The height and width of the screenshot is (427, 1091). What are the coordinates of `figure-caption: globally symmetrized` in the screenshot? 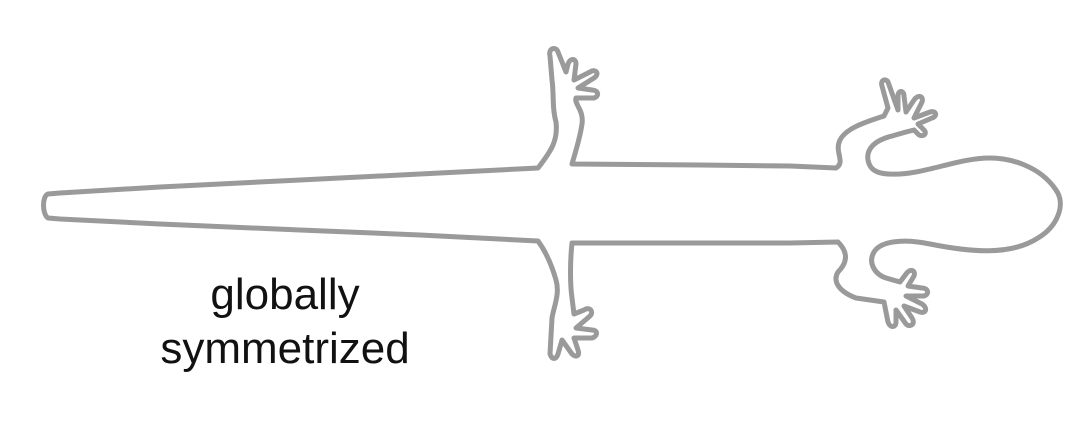 It's located at (285, 322).